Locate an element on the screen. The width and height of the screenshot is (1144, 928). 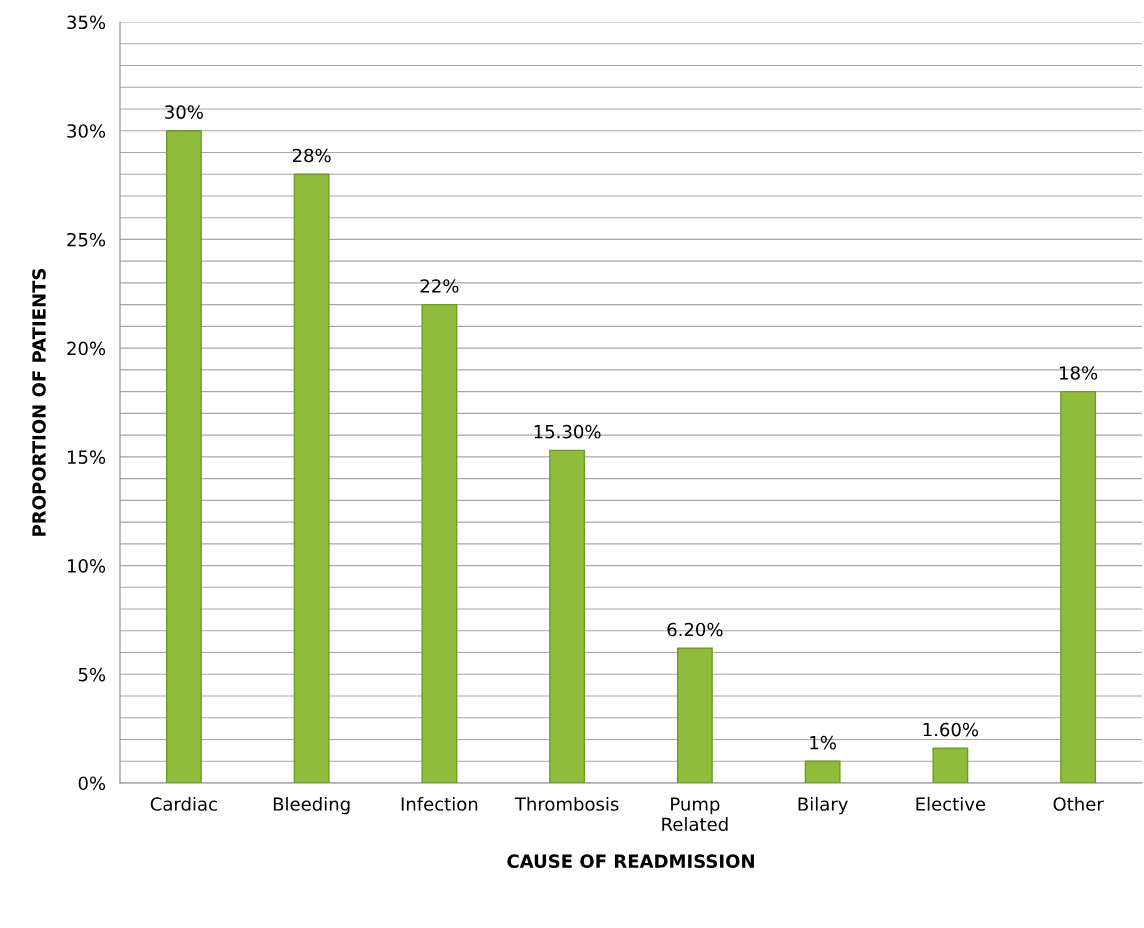
y-tick-label: 10% is located at coordinates (86, 566).